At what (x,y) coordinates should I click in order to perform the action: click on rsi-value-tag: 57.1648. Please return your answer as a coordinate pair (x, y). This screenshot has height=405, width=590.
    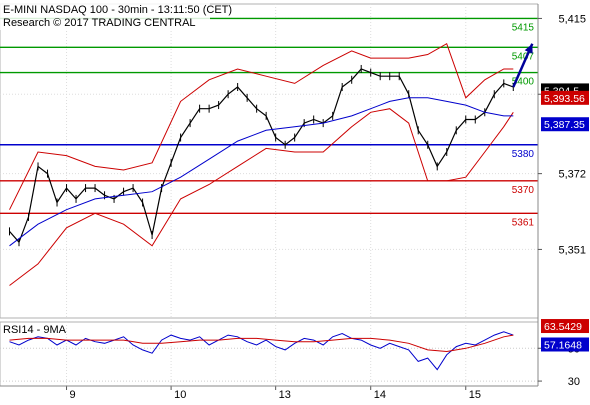
    Looking at the image, I should click on (563, 345).